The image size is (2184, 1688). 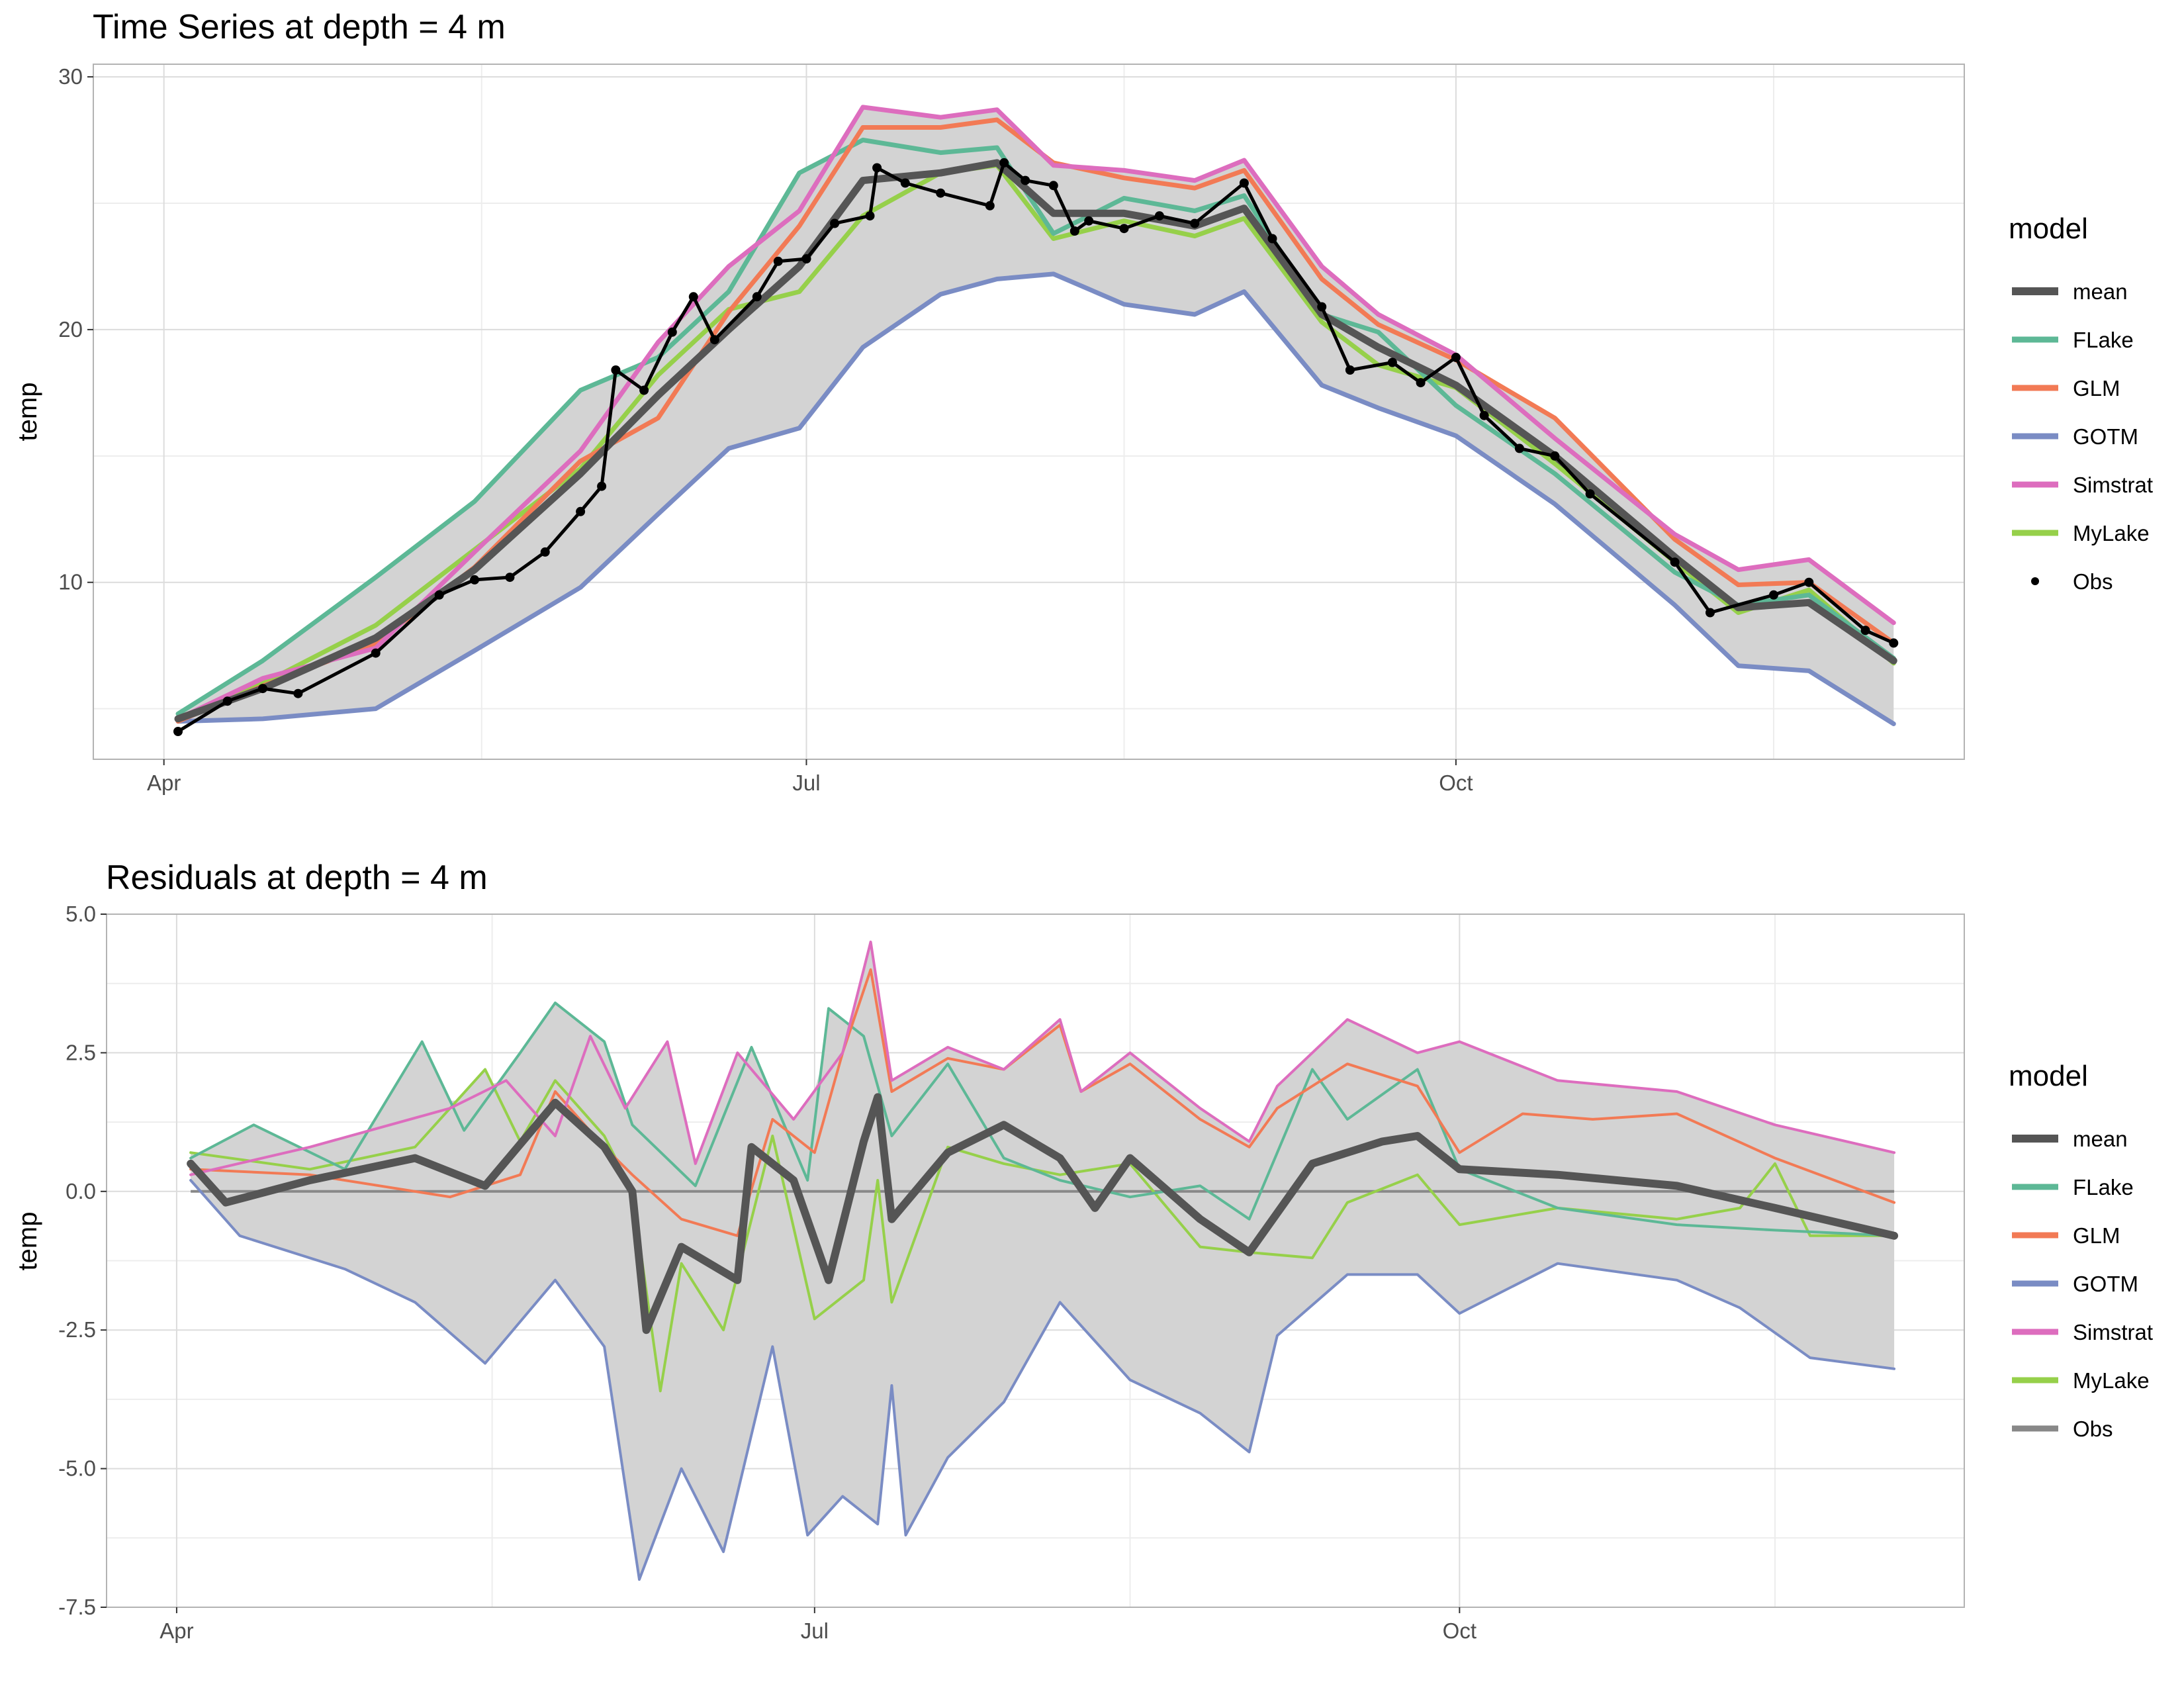 I want to click on series-line-mean, so click(x=1043, y=1214).